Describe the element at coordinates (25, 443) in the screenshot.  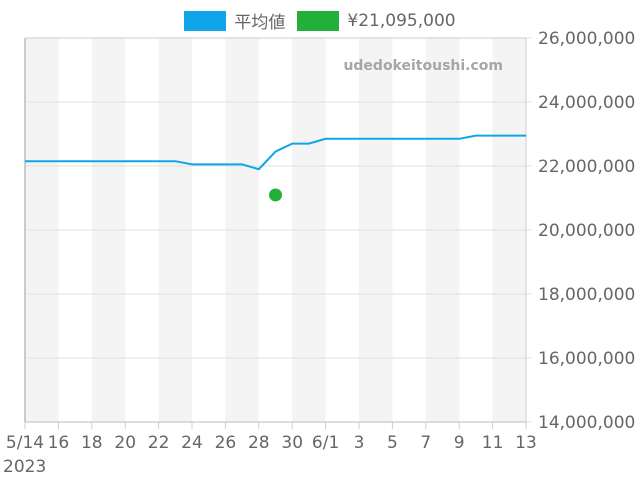
I see `x-tick-label: 5/14` at that location.